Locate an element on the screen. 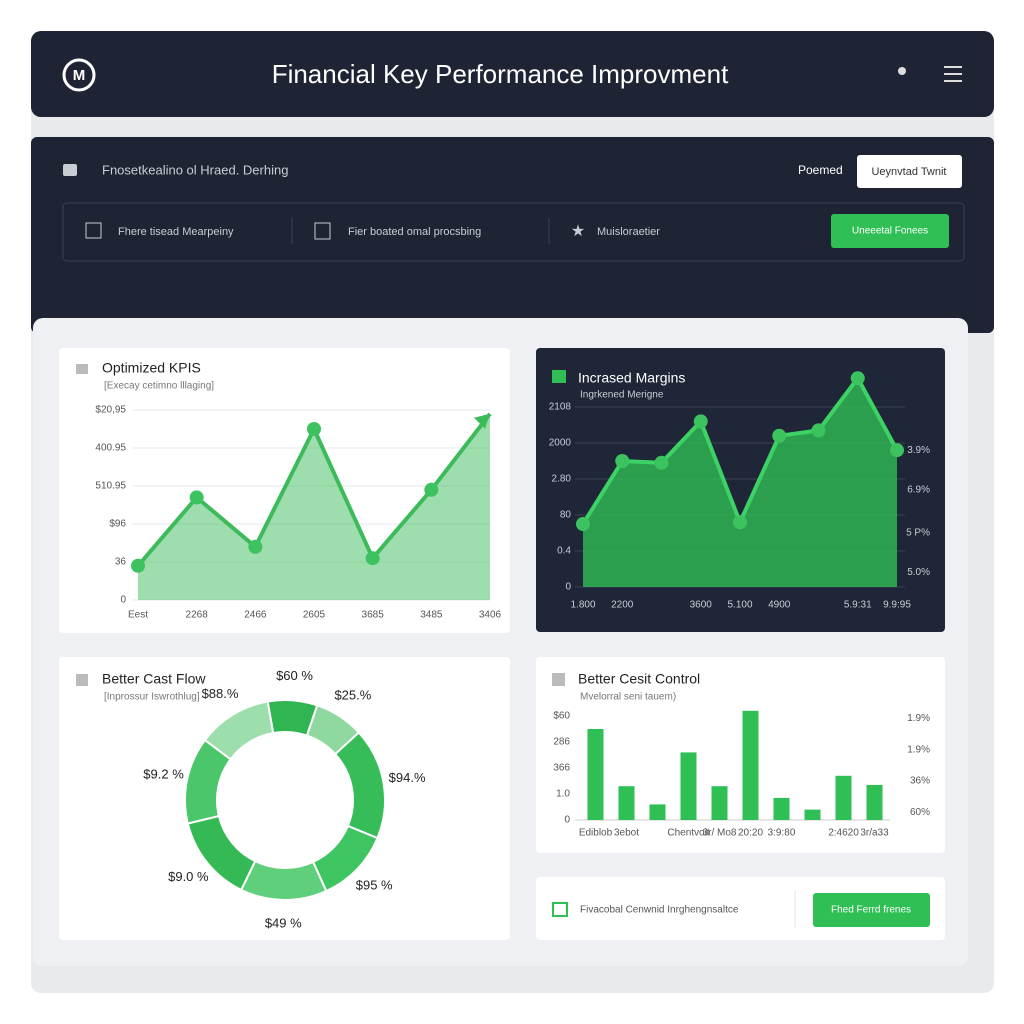 Image resolution: width=1024 pixels, height=1024 pixels. segment-label: $95 % is located at coordinates (374, 885).